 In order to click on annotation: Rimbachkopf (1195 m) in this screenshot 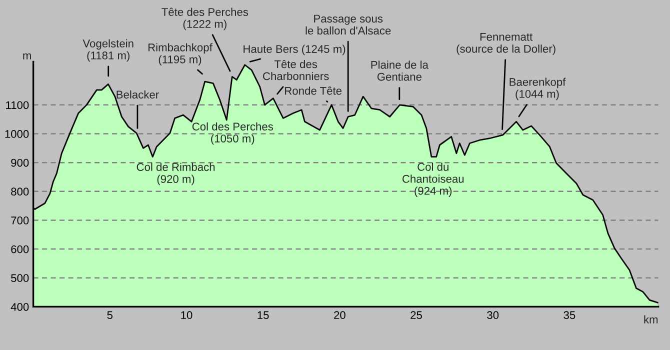, I will do `click(180, 54)`.